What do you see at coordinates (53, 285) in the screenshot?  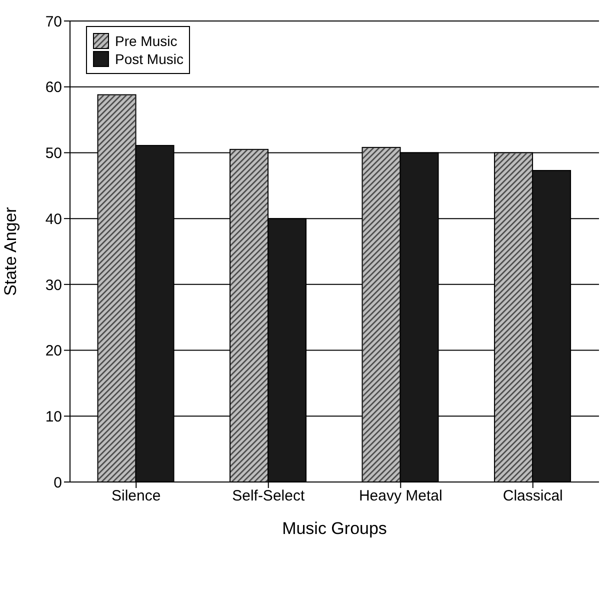 I see `y-tick-label: 30` at bounding box center [53, 285].